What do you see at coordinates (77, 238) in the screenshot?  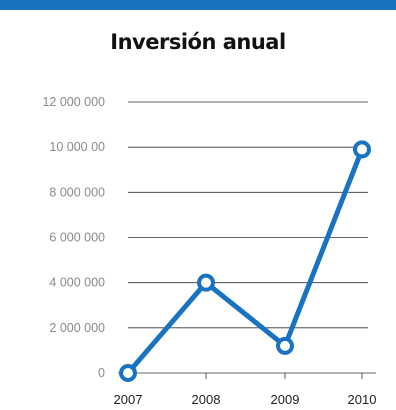 I see `y-tick-label: 6 000 000` at bounding box center [77, 238].